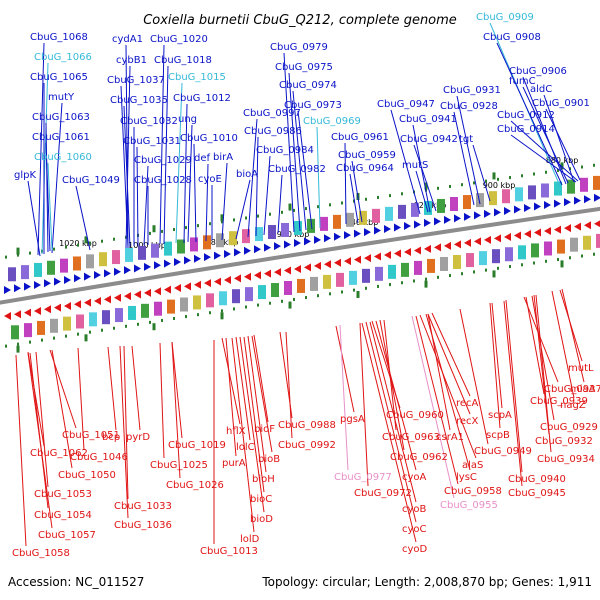  Describe the element at coordinates (139, 100) in the screenshot. I see `forward-gene-label: CbuG_1035` at that location.